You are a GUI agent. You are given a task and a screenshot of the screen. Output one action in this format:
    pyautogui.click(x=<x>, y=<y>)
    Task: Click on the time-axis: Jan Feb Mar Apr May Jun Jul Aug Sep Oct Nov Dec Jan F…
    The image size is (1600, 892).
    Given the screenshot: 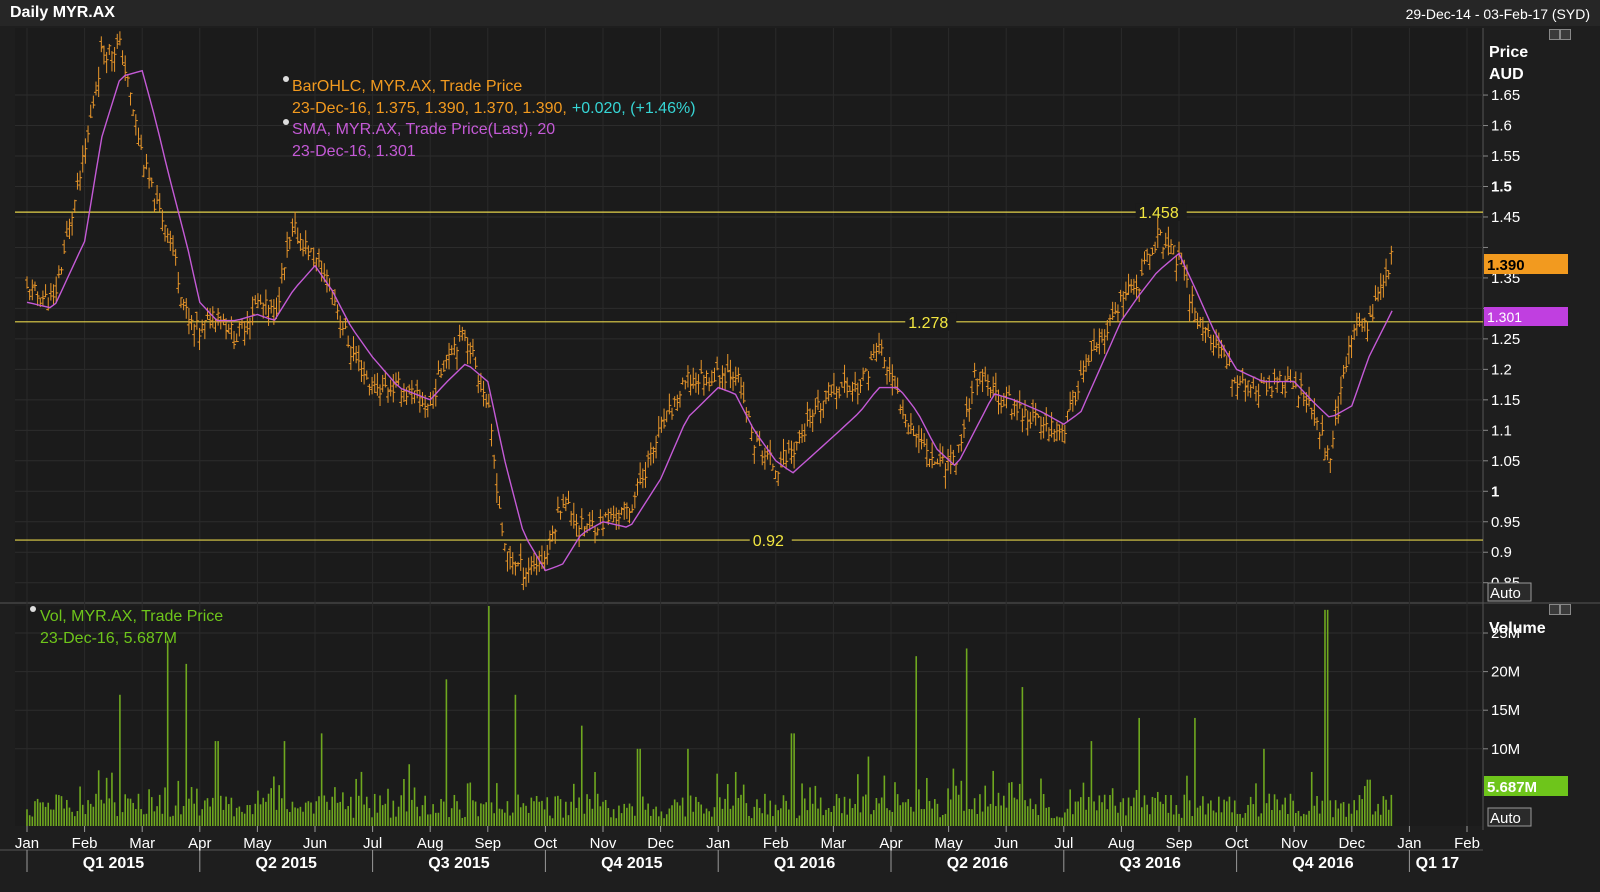 What is the action you would take?
    pyautogui.click(x=747, y=849)
    